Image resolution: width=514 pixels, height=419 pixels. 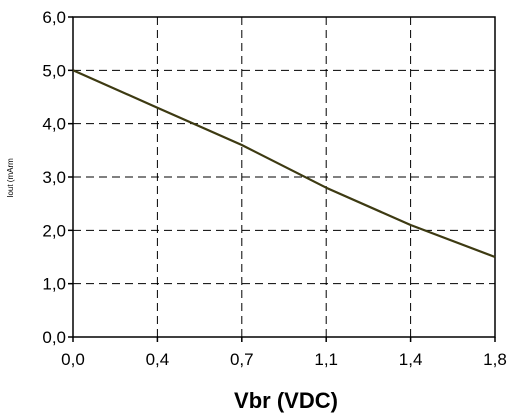 What do you see at coordinates (286, 400) in the screenshot?
I see `x-axis-label: Vbr (VDC)` at bounding box center [286, 400].